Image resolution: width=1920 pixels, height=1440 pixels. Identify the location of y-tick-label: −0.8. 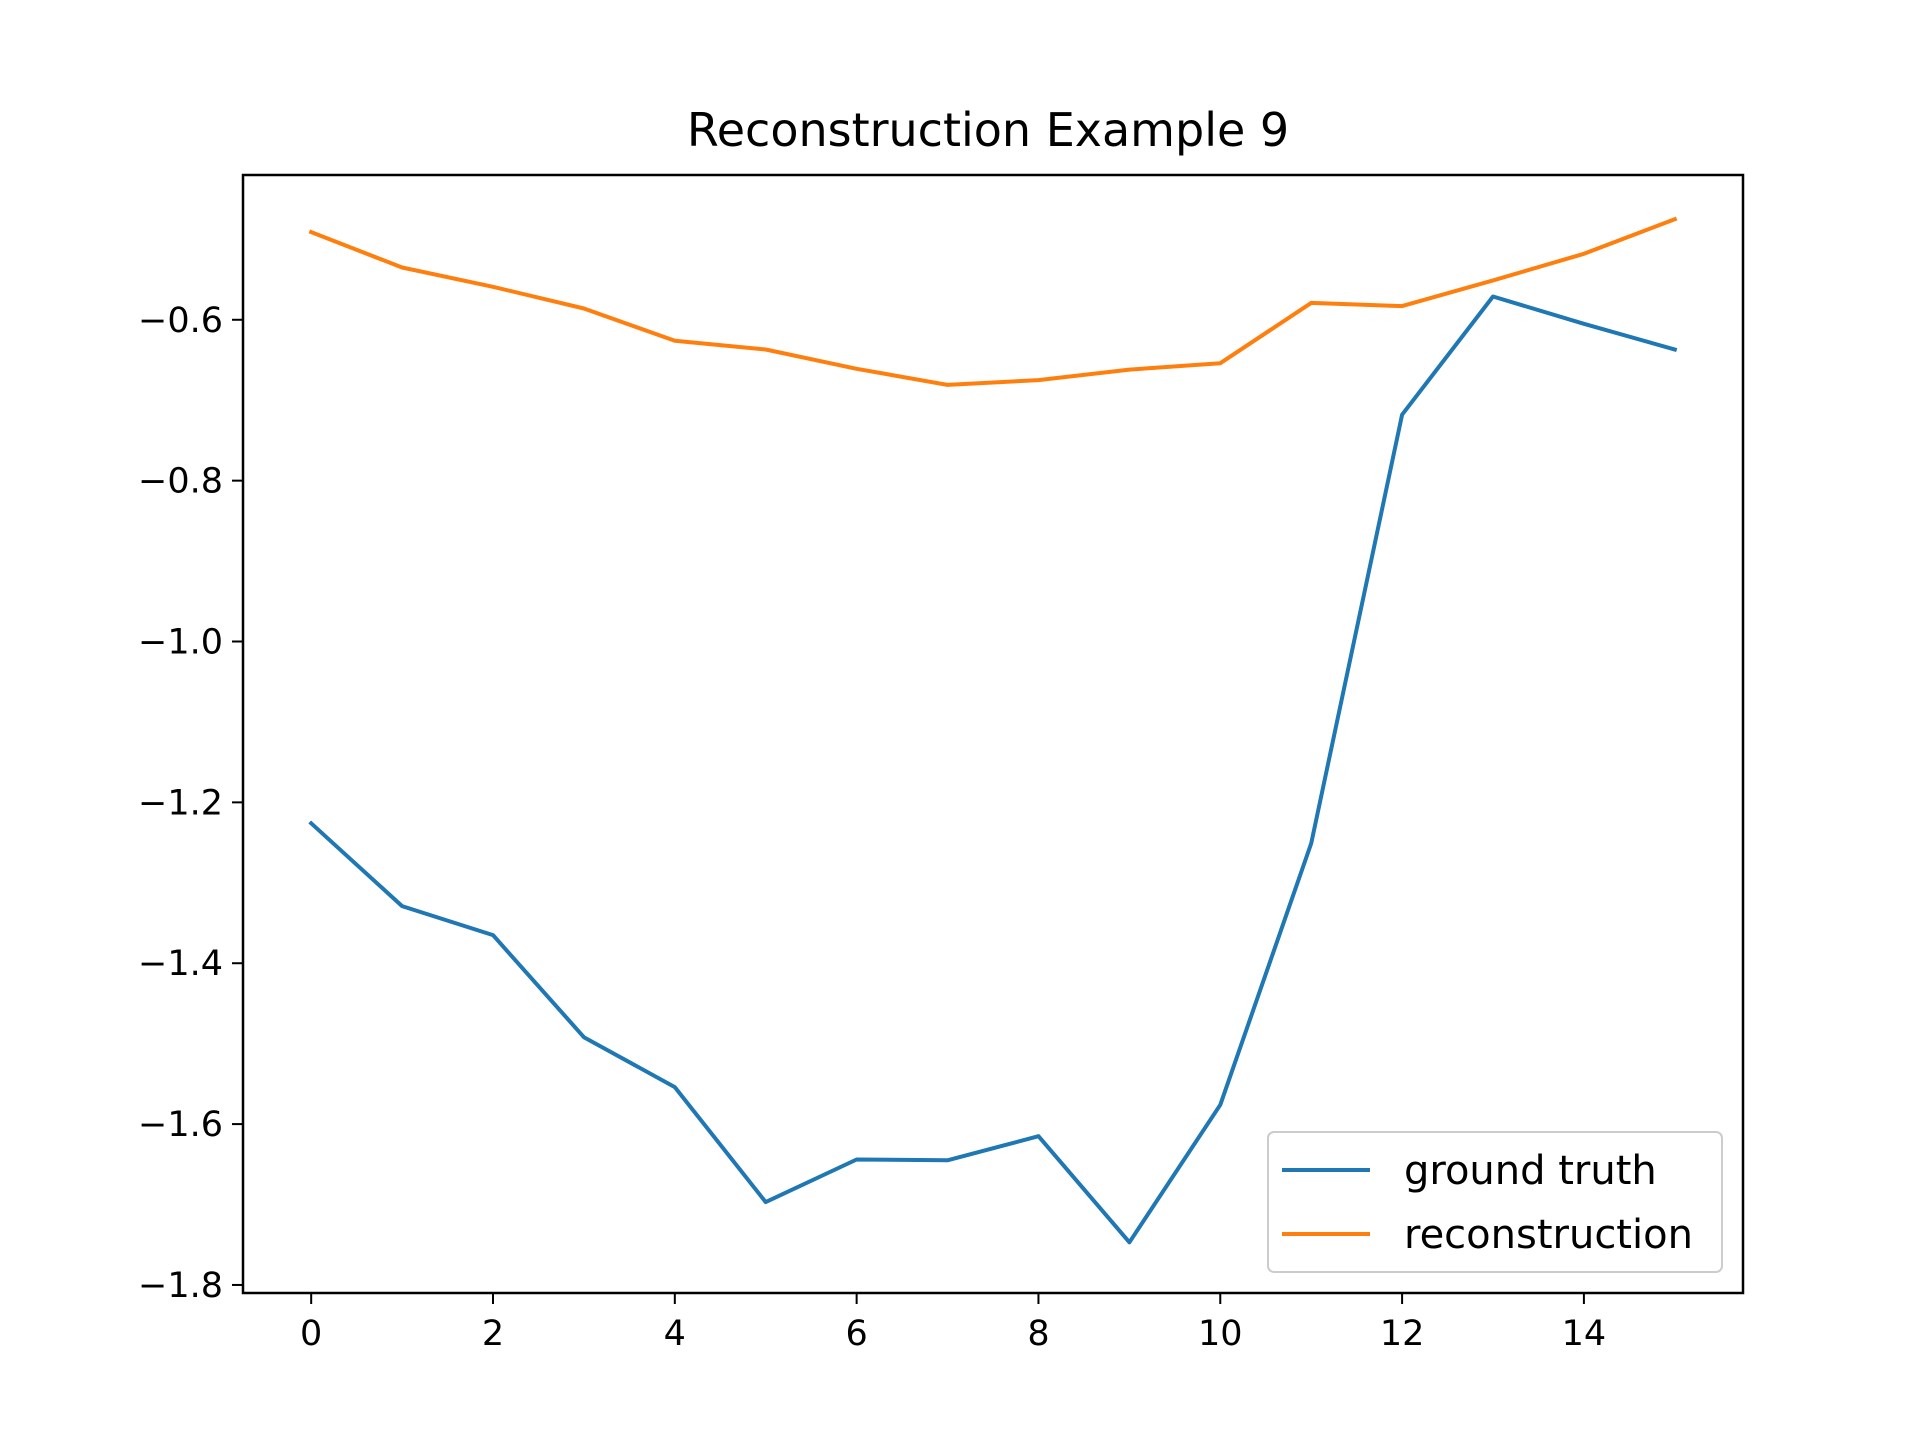
(180, 482).